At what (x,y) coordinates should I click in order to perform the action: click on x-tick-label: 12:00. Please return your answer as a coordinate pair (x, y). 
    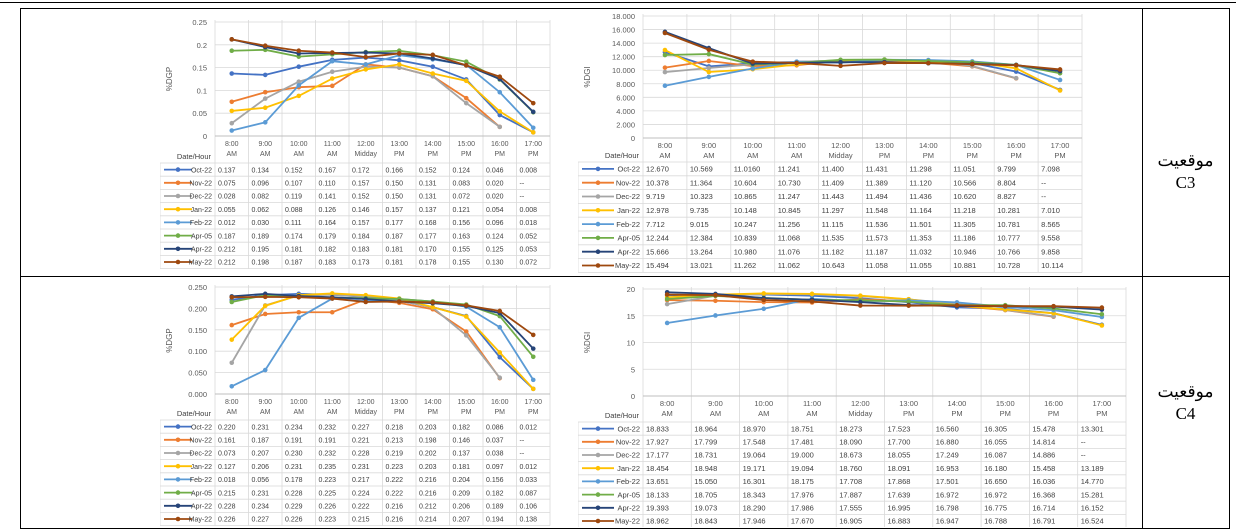
    Looking at the image, I should click on (840, 145).